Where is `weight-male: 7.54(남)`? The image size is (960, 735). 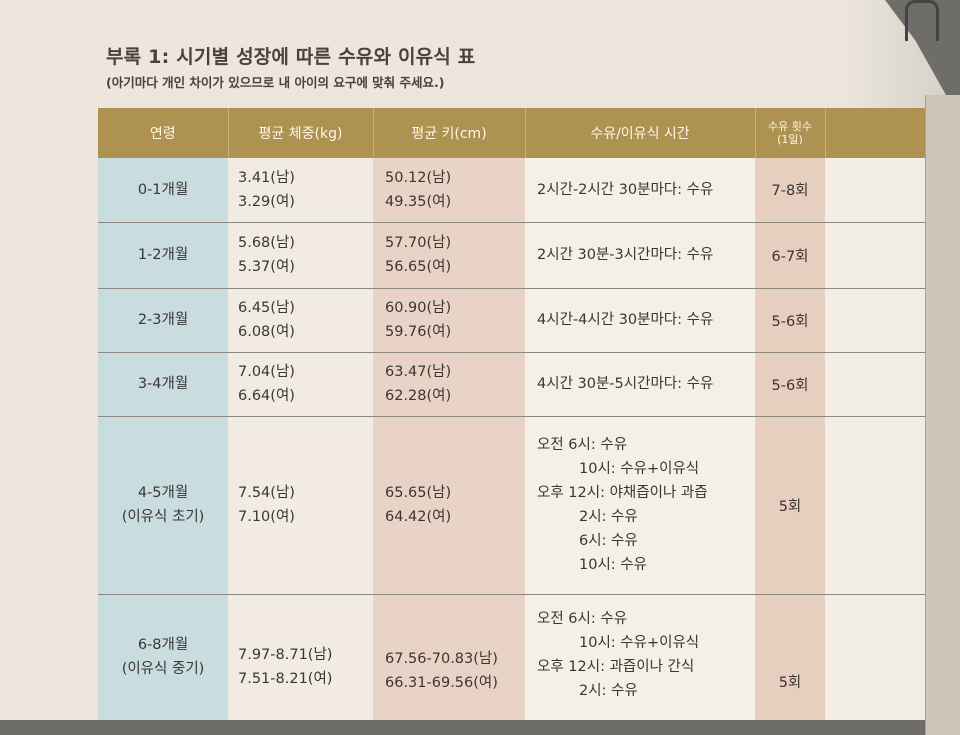
weight-male: 7.54(남) is located at coordinates (266, 493).